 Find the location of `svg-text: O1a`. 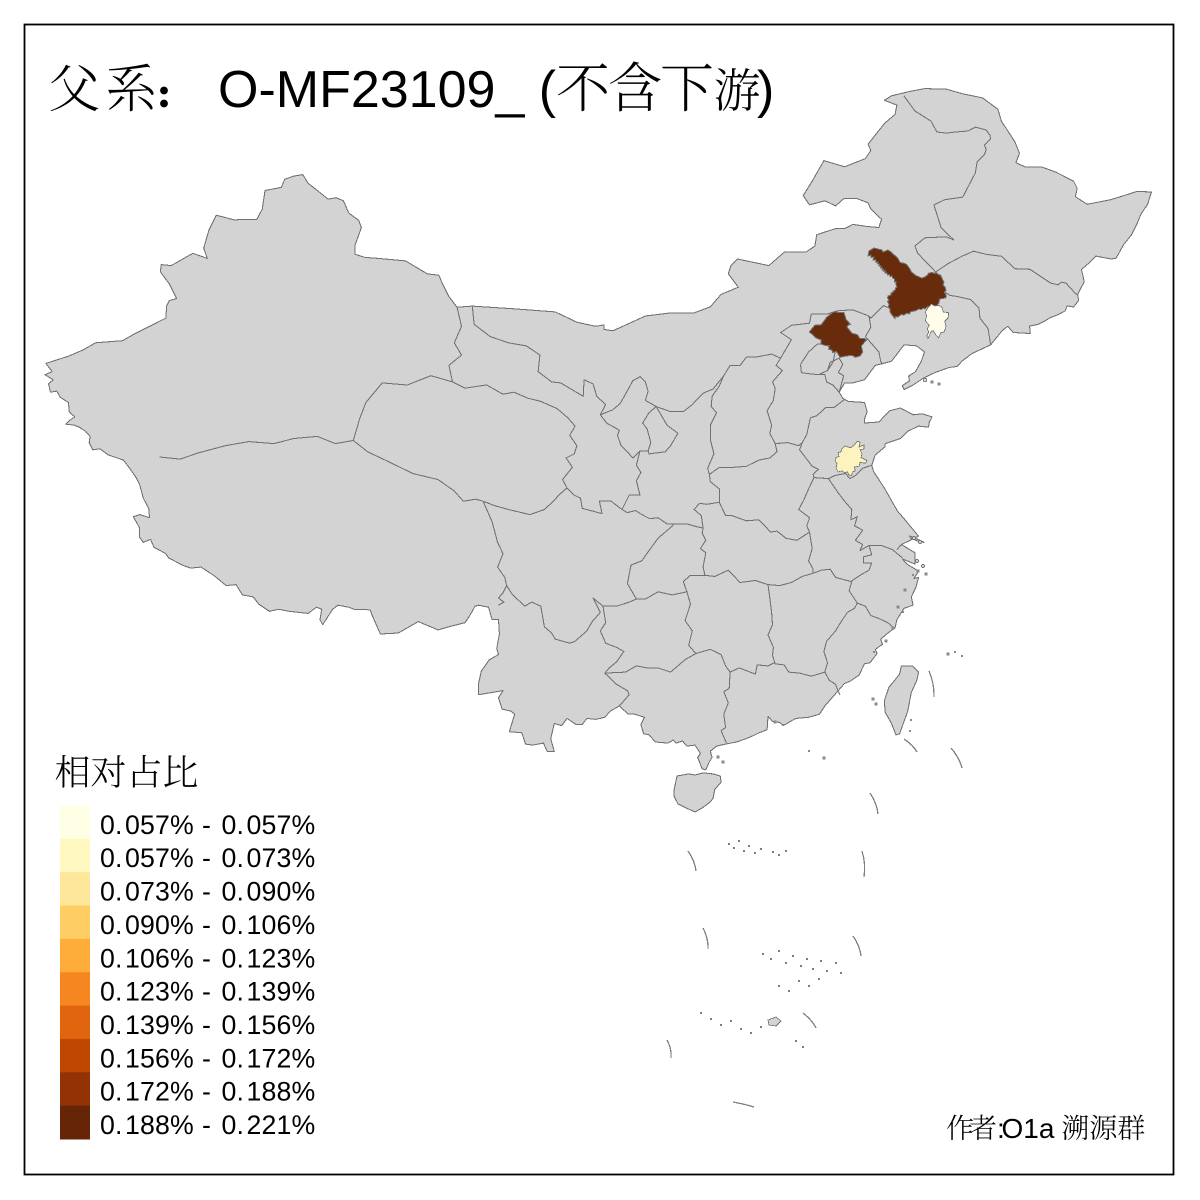

svg-text: O1a is located at coordinates (1028, 1128).